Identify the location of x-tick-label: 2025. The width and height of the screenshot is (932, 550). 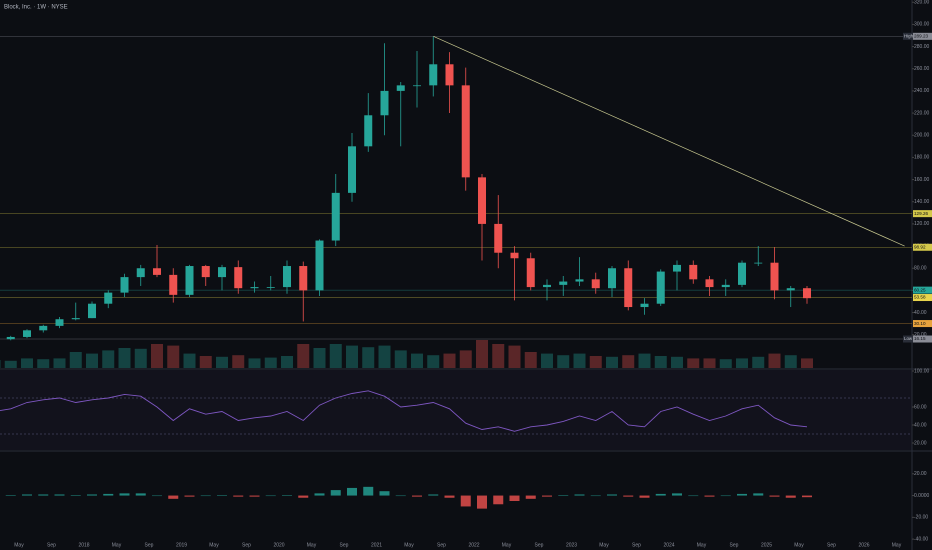
(766, 545).